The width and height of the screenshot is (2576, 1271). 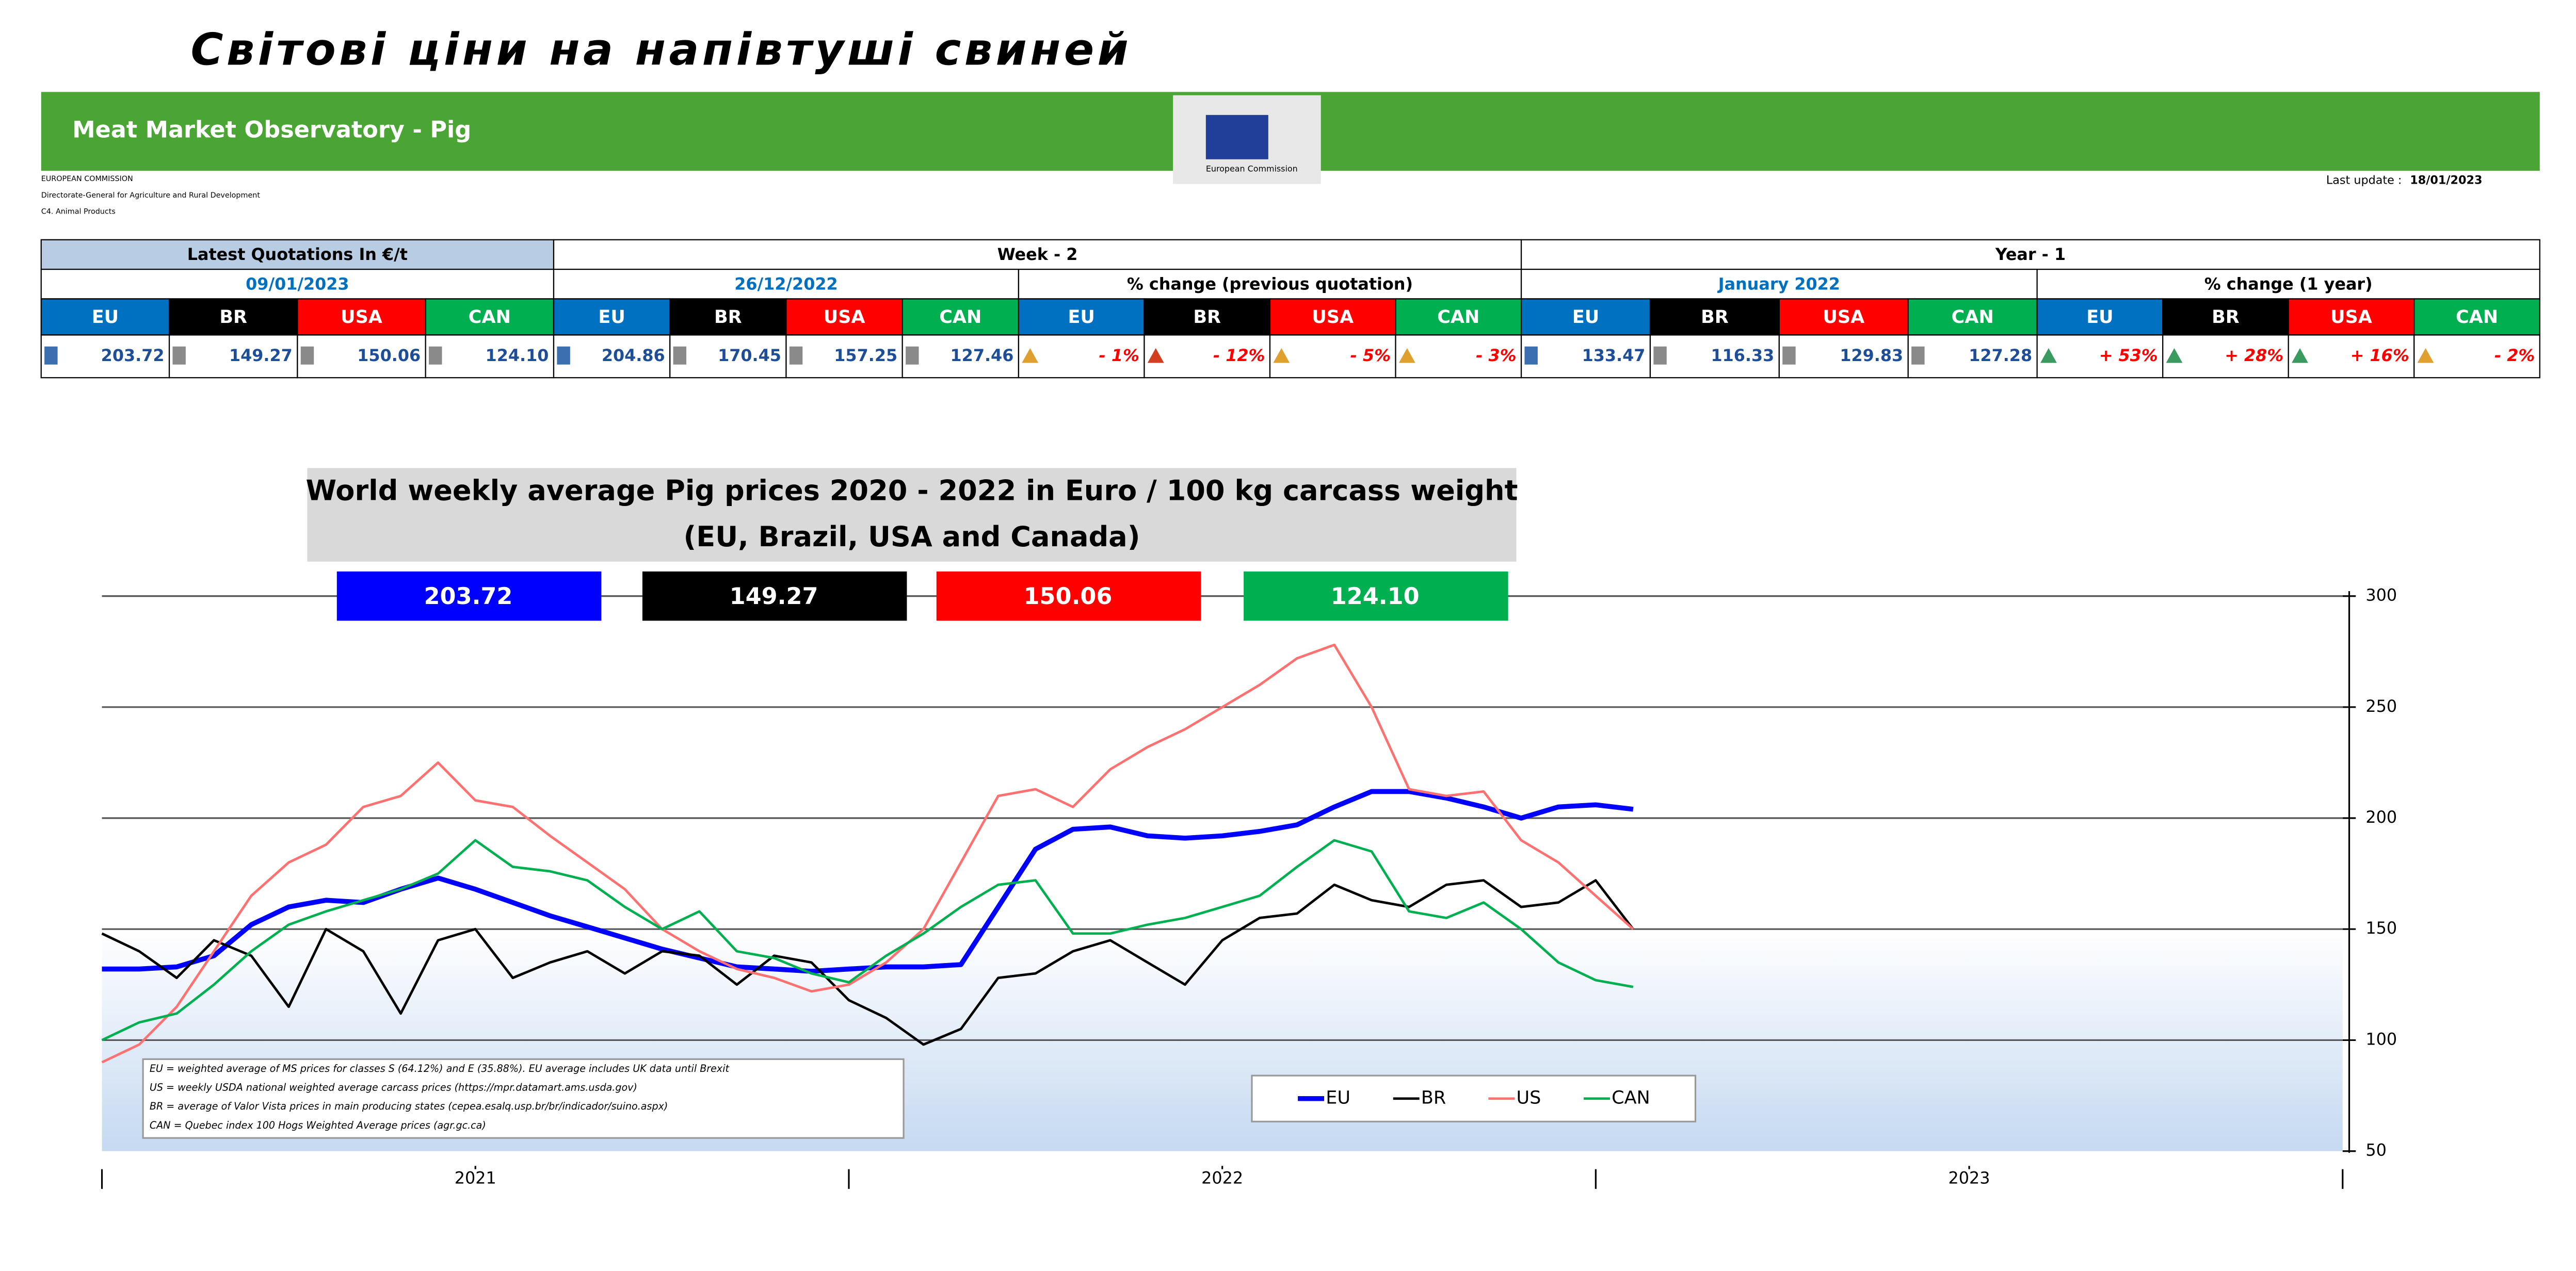 I want to click on value-badge, so click(x=775, y=596).